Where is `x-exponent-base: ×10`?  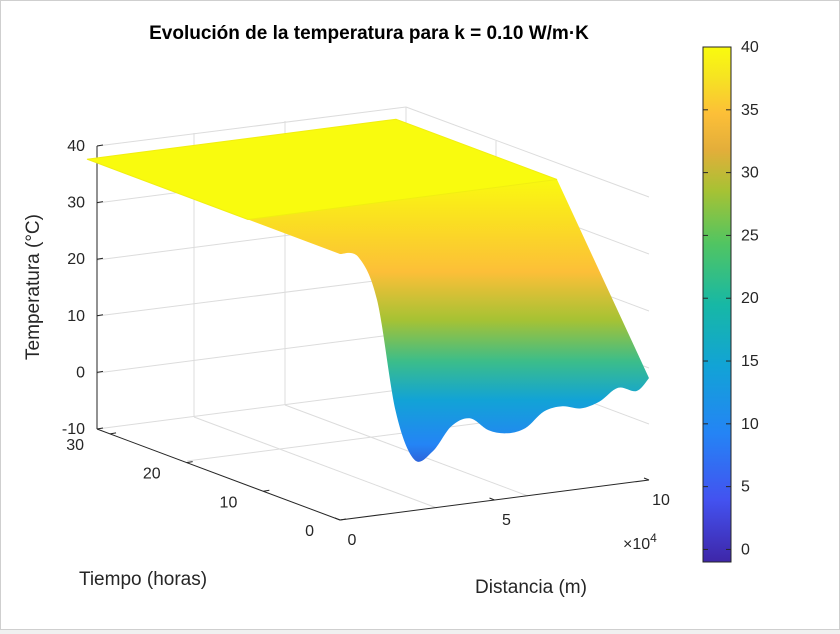 x-exponent-base: ×10 is located at coordinates (636, 544).